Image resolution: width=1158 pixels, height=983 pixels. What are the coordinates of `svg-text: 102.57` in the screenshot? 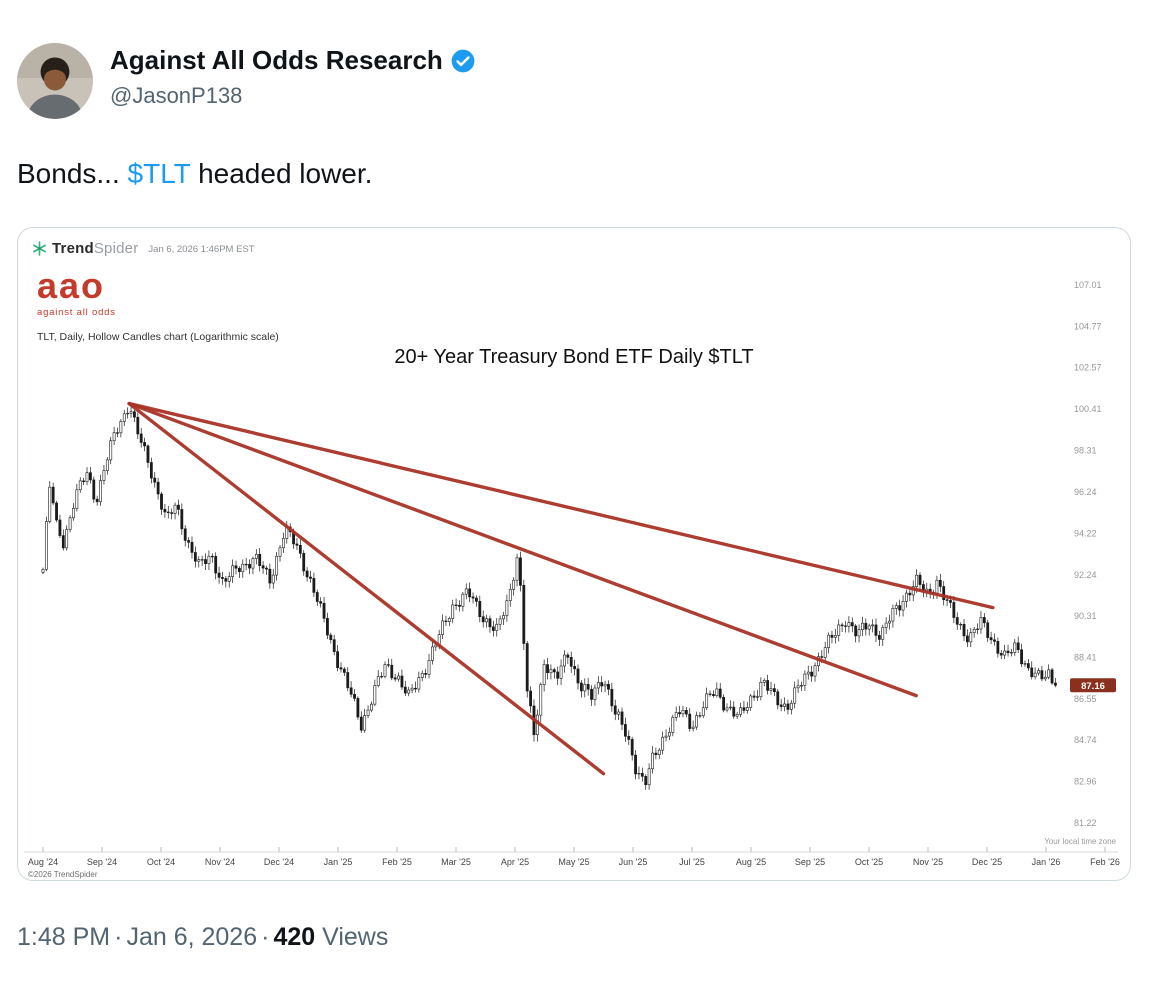 It's located at (1088, 368).